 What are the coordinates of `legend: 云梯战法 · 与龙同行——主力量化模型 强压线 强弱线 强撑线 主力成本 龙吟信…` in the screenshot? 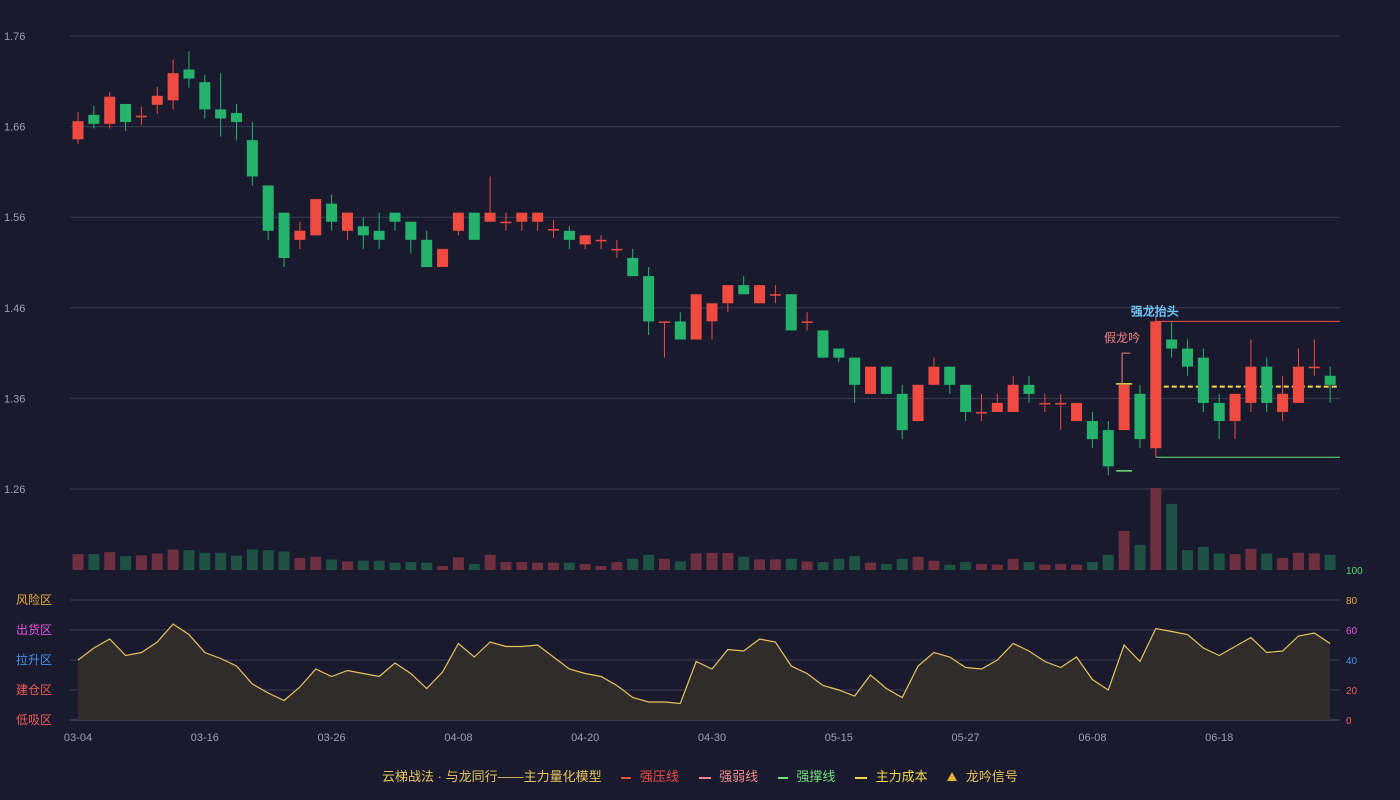 It's located at (700, 775).